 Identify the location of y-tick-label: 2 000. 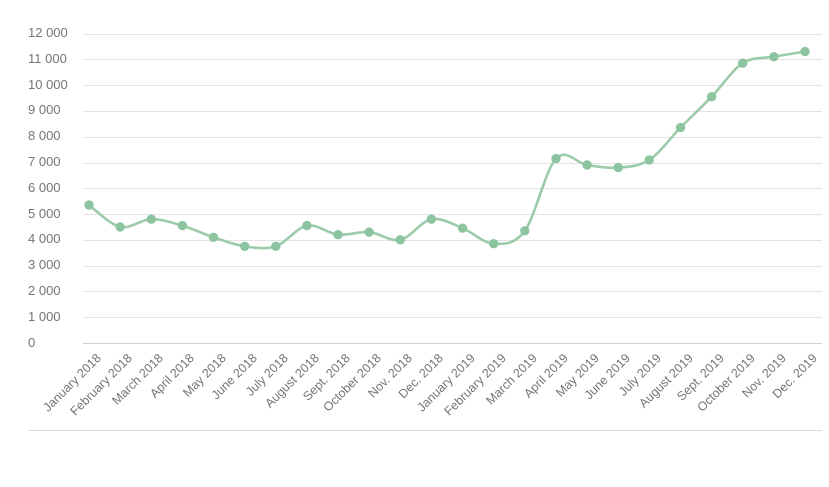
(44, 290).